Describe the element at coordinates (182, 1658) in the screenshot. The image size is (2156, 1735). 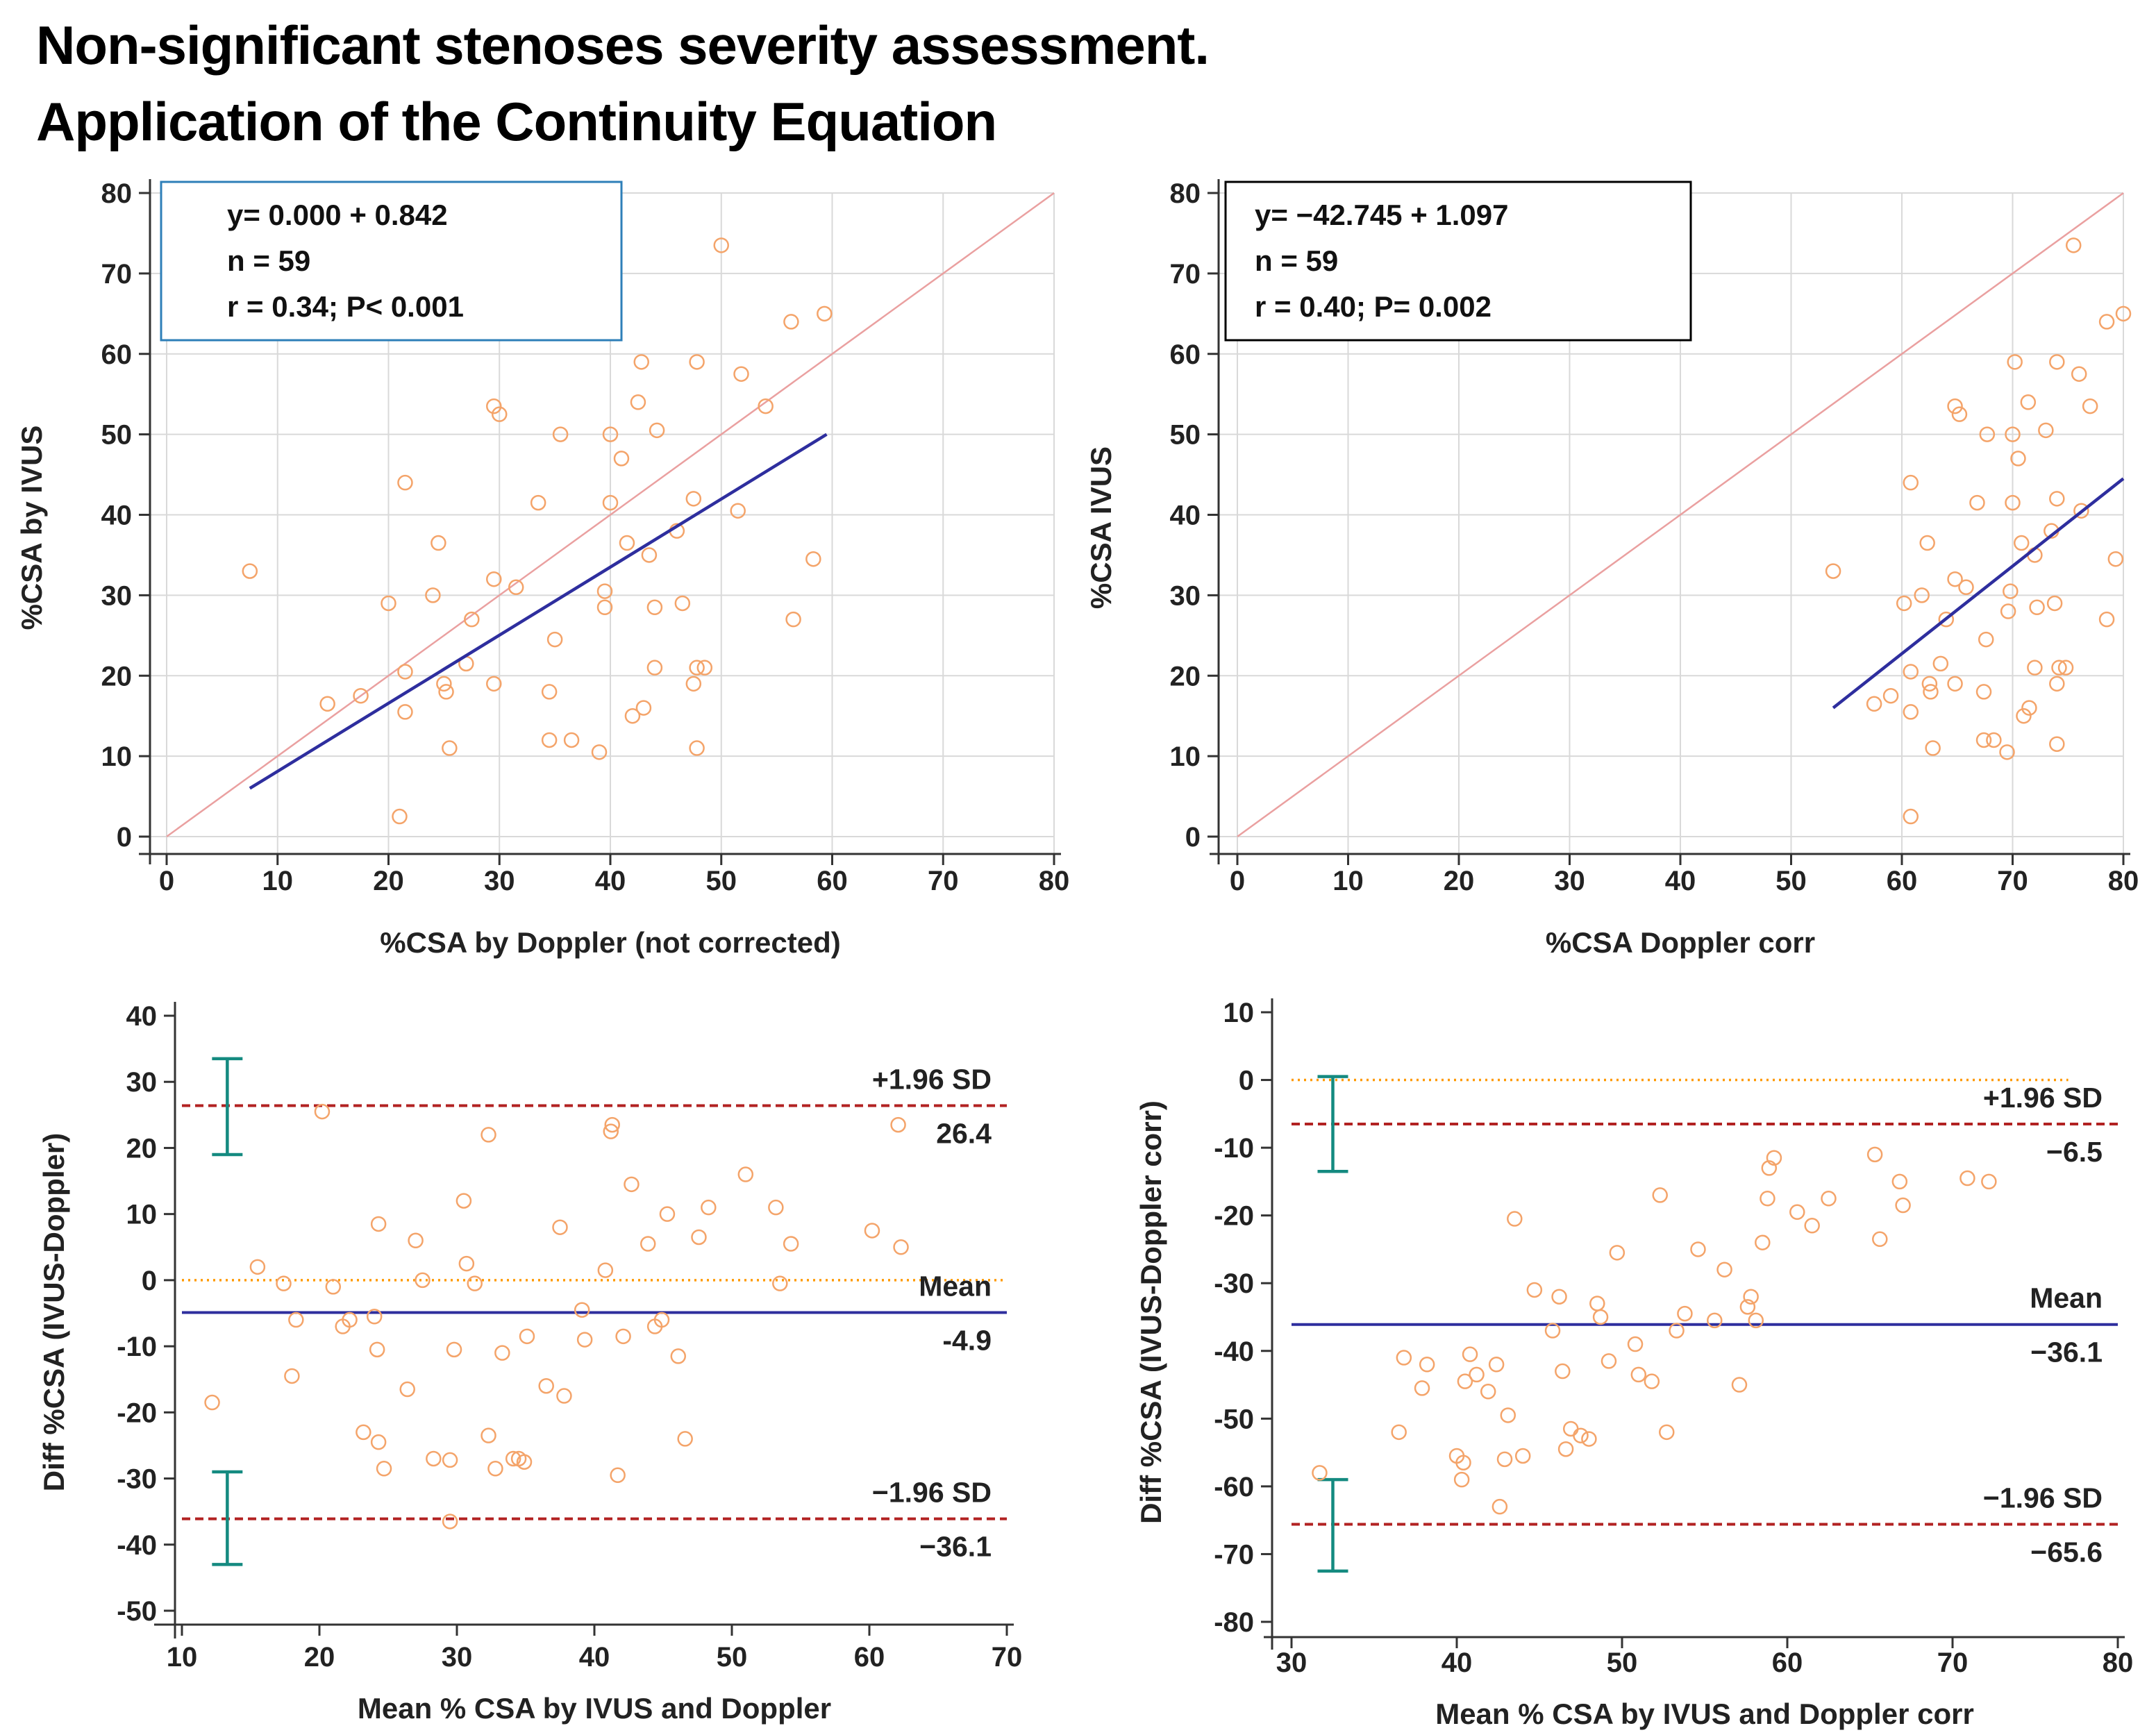
I see `x-tick-label: 10` at that location.